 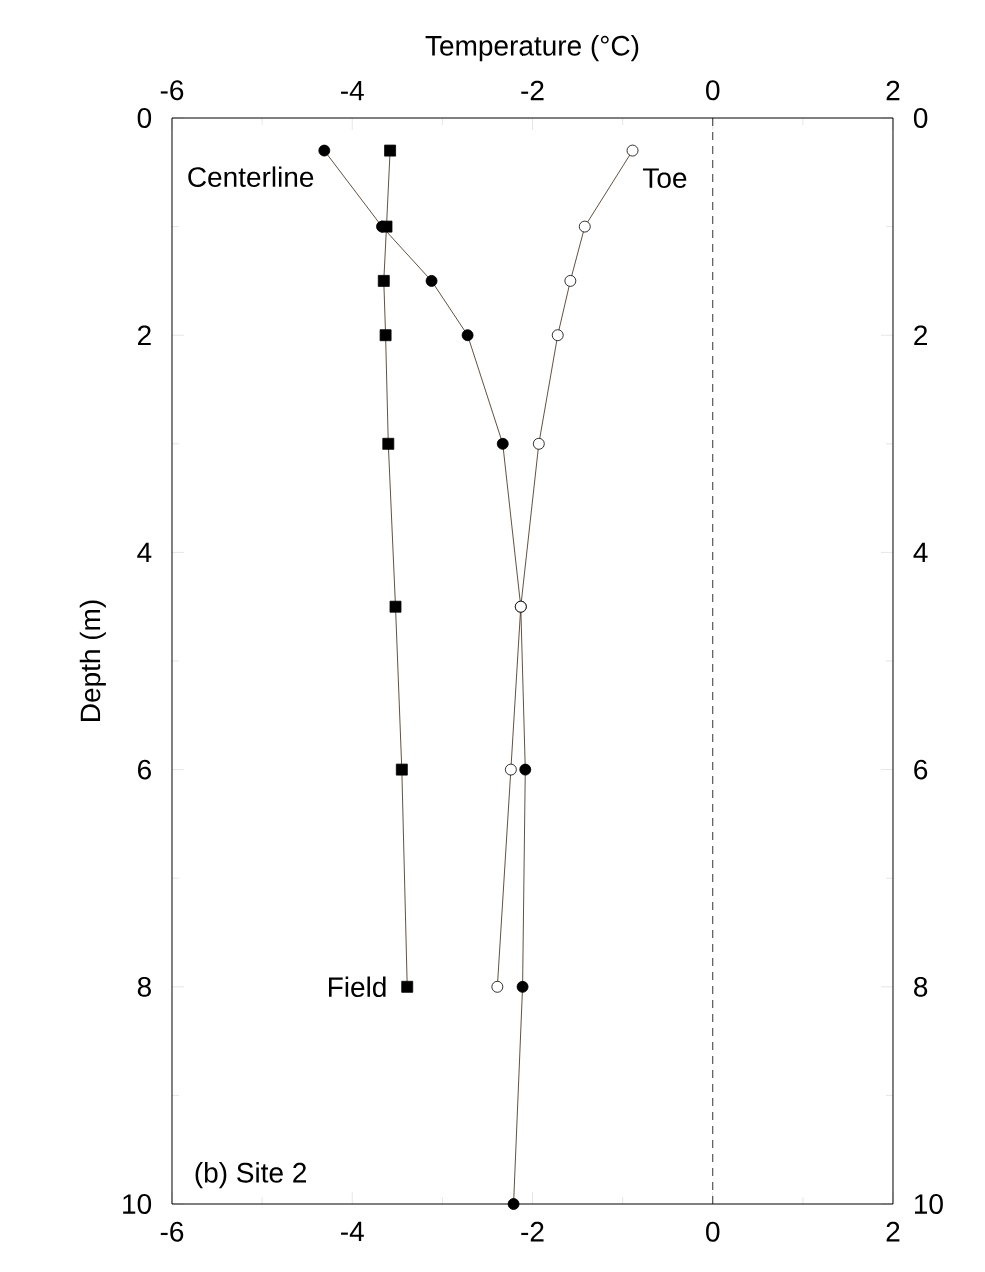 I want to click on y-tick-label: 10, so click(x=137, y=1204).